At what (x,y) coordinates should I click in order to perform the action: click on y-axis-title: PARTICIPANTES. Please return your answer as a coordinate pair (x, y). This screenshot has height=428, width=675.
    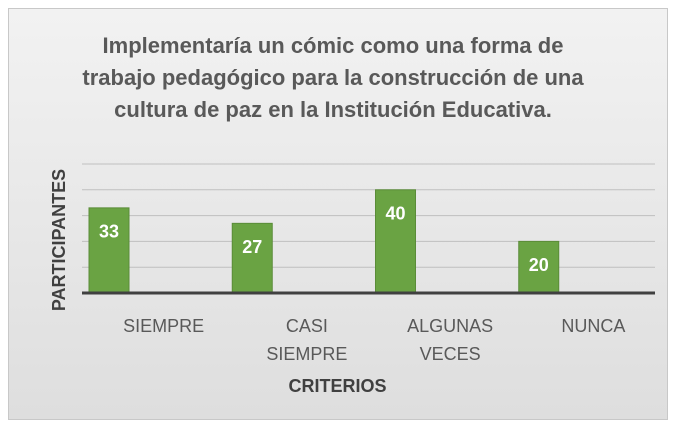
    Looking at the image, I should click on (59, 240).